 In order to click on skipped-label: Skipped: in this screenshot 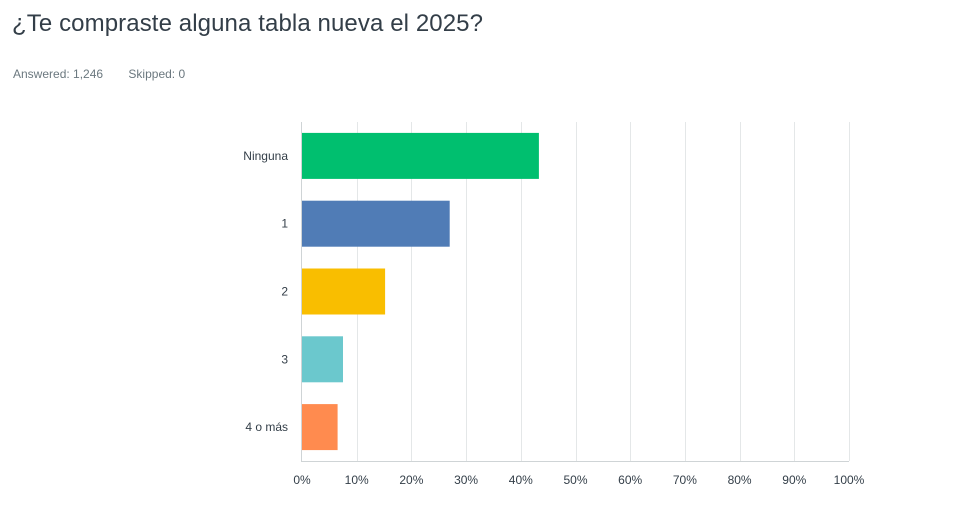, I will do `click(152, 74)`.